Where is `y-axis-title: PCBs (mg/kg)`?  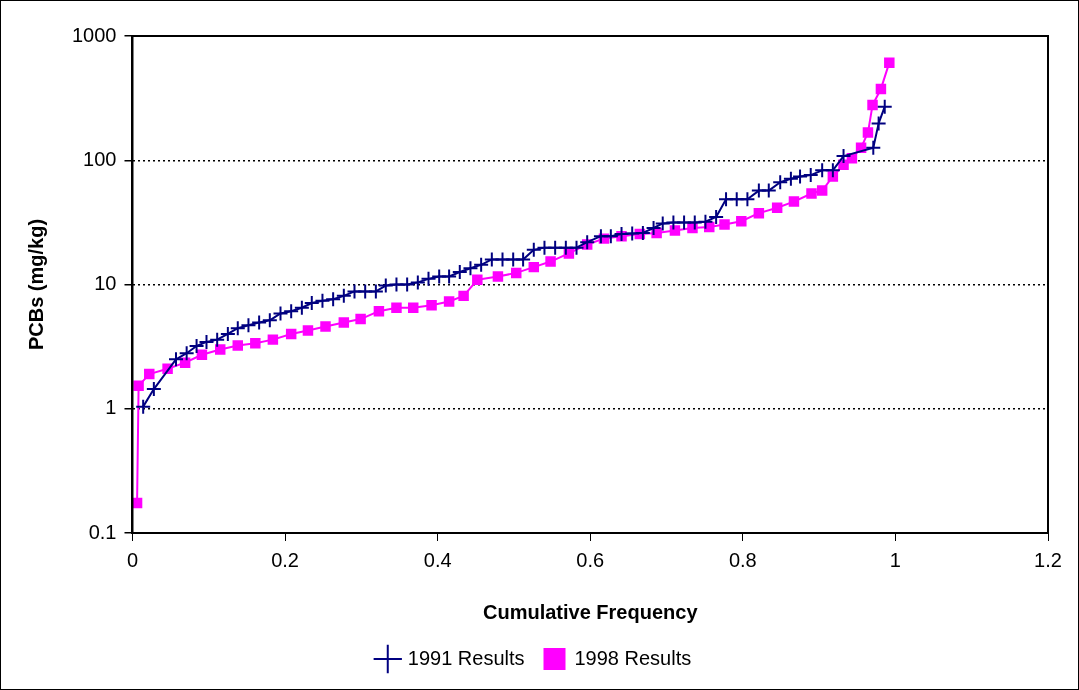 y-axis-title: PCBs (mg/kg) is located at coordinates (35, 284).